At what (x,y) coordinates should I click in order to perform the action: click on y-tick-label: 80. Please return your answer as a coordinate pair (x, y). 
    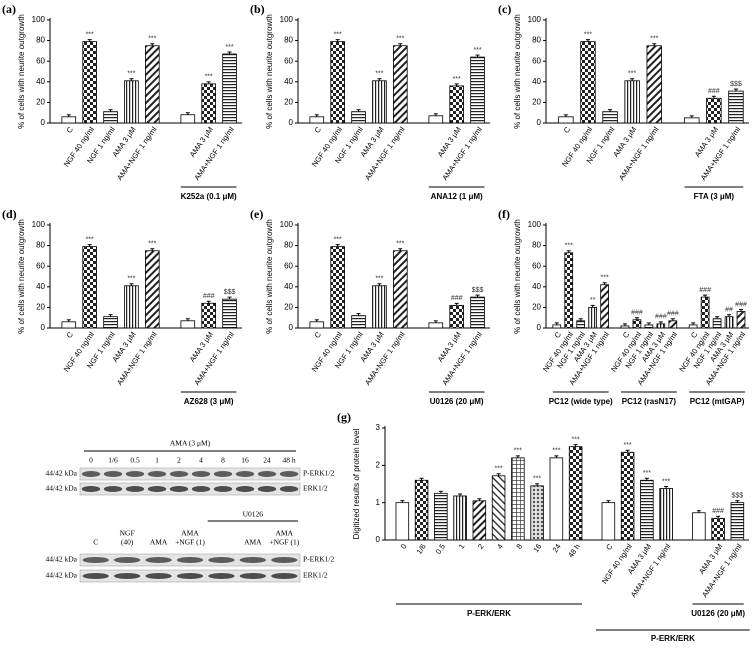
    Looking at the image, I should click on (288, 245).